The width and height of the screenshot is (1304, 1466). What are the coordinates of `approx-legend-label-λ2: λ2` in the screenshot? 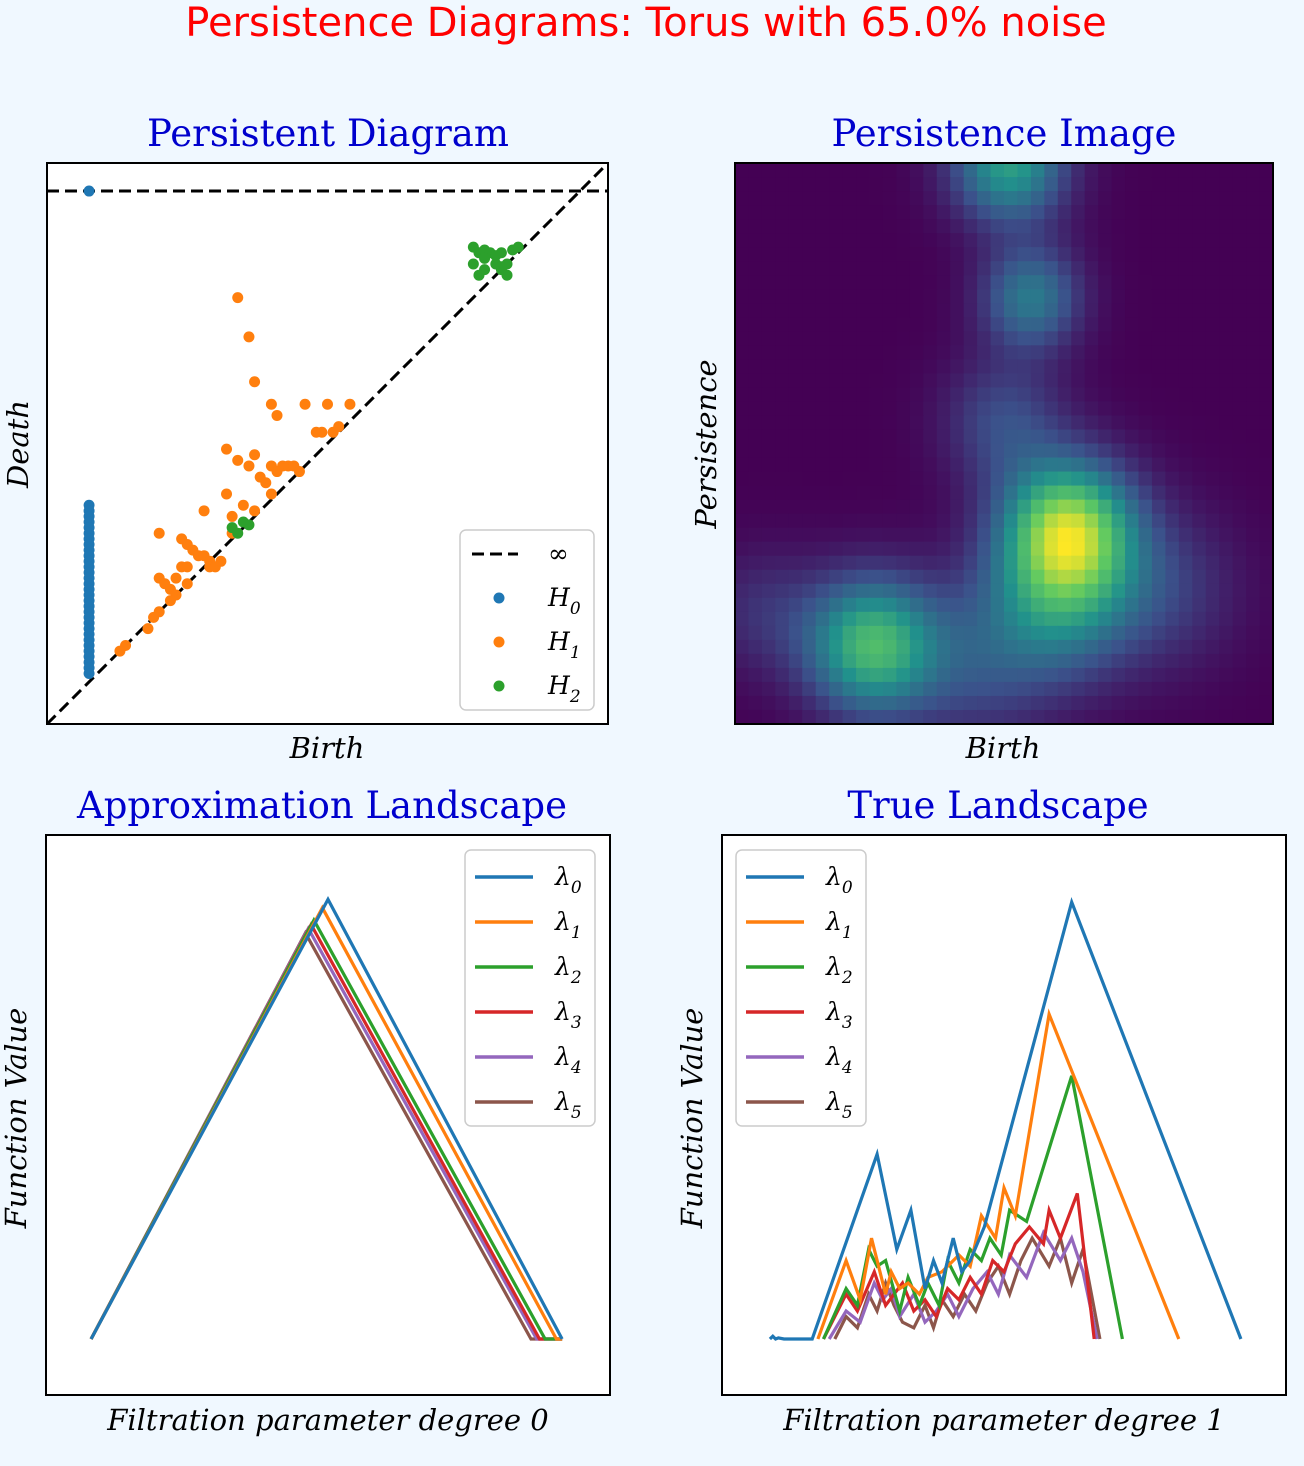 It's located at (568, 970).